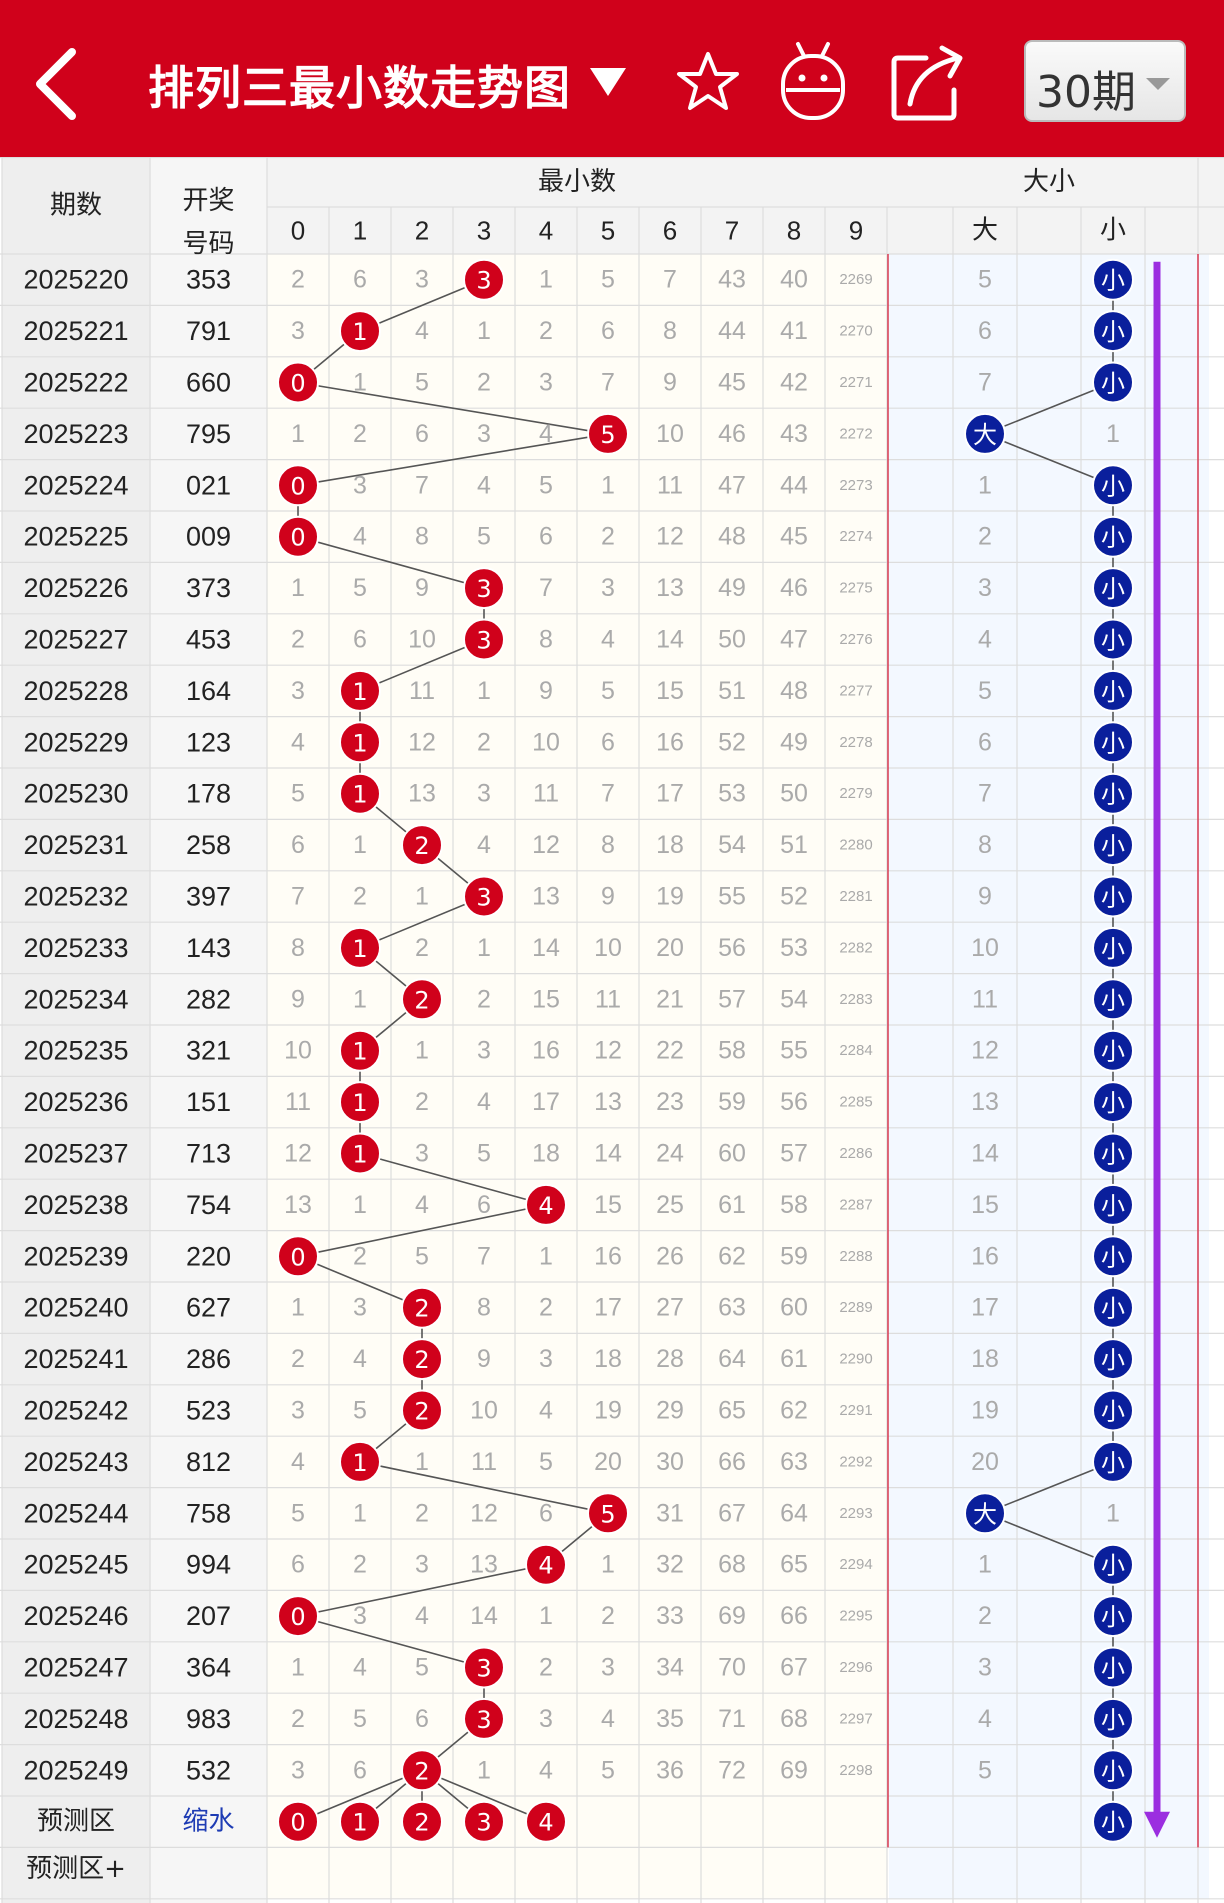  Describe the element at coordinates (1113, 1309) in the screenshot. I see `size-small-hit-label: 小` at that location.